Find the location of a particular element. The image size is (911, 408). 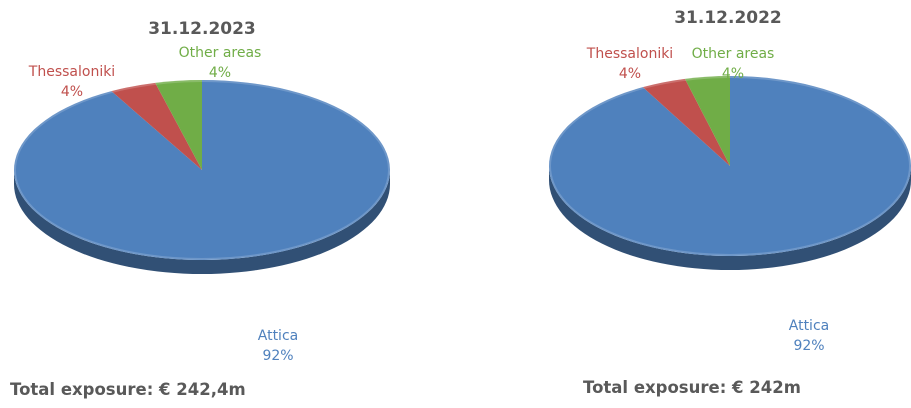

total-exposure-caption: Total exposure: € 242m is located at coordinates (692, 387).